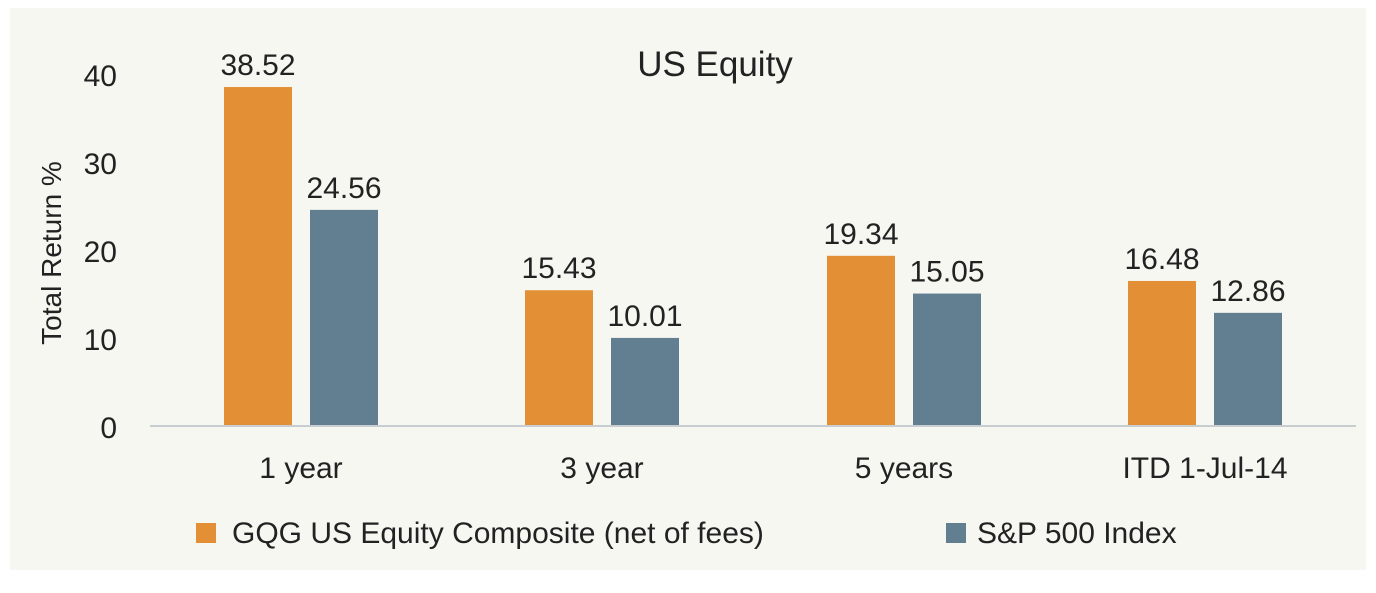 The image size is (1376, 593). What do you see at coordinates (498, 533) in the screenshot?
I see `legend-label: GQG US Equity Composite (net of fees)` at bounding box center [498, 533].